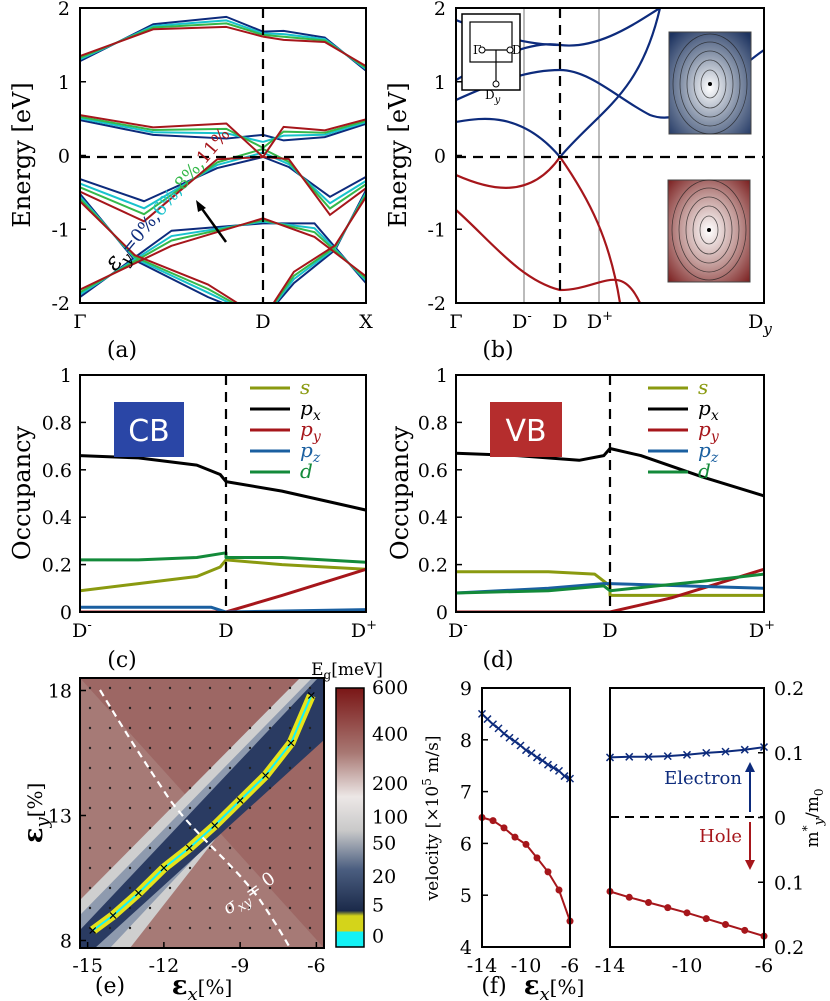 The width and height of the screenshot is (830, 1001). Describe the element at coordinates (390, 818) in the screenshot. I see `e-cb-label-3: 100` at that location.